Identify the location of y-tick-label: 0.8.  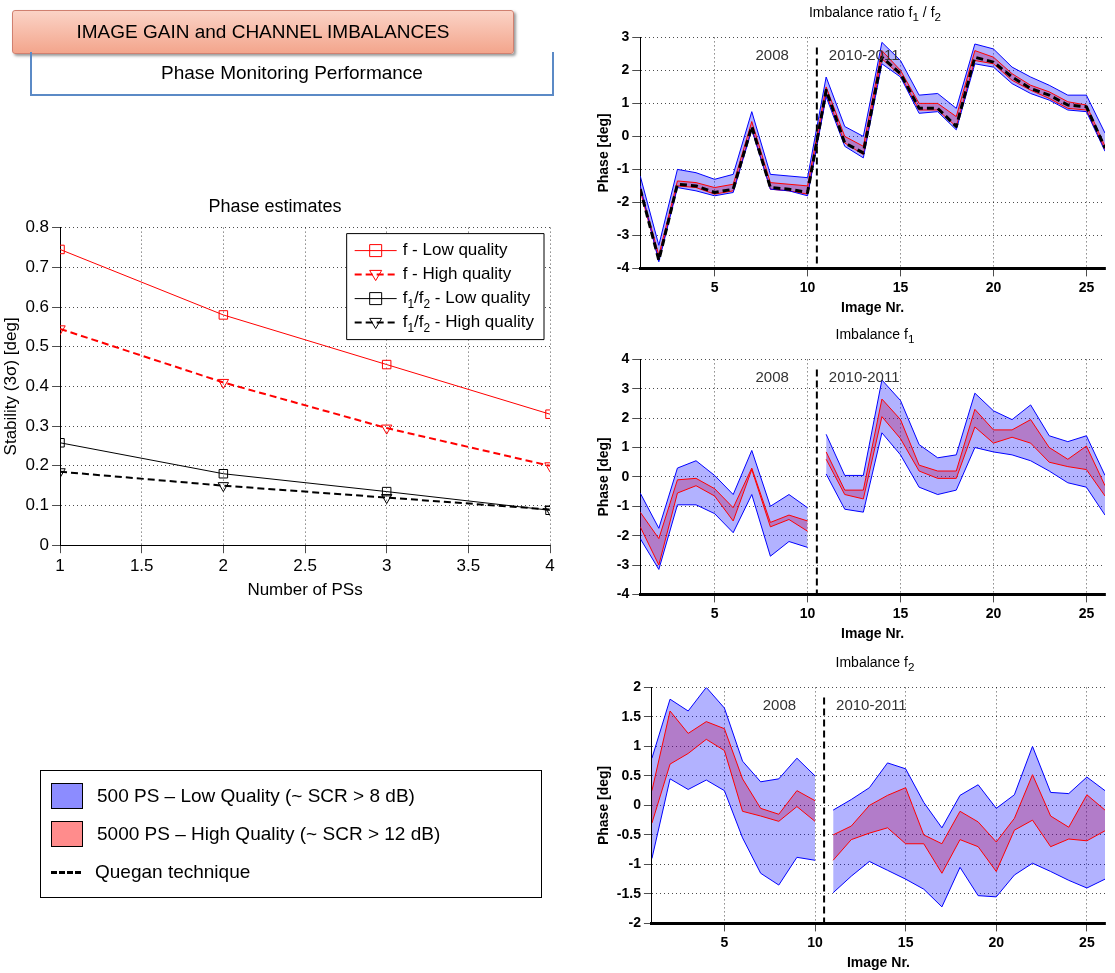
(37, 227).